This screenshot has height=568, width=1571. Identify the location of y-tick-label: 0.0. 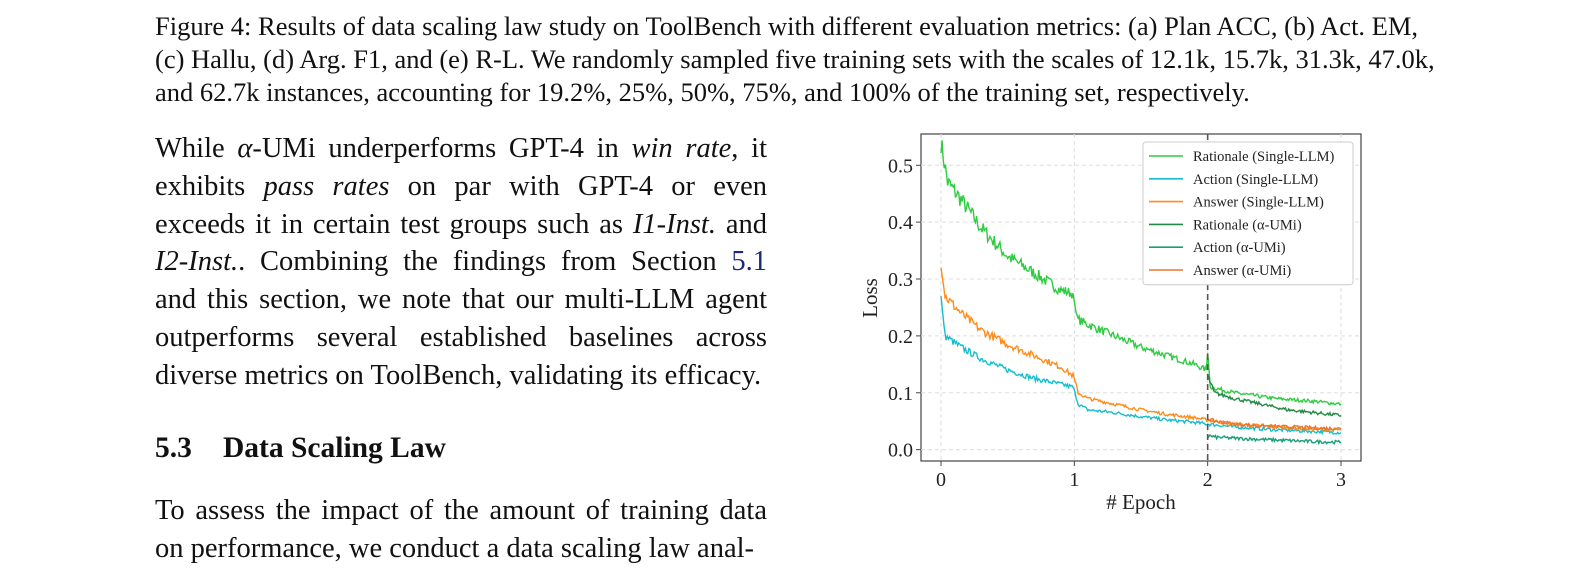
(900, 451).